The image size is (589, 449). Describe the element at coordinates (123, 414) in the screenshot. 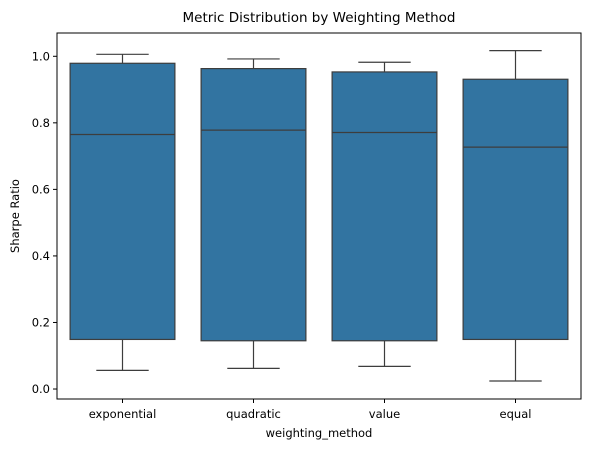

I see `x-tick-label: exponential` at that location.